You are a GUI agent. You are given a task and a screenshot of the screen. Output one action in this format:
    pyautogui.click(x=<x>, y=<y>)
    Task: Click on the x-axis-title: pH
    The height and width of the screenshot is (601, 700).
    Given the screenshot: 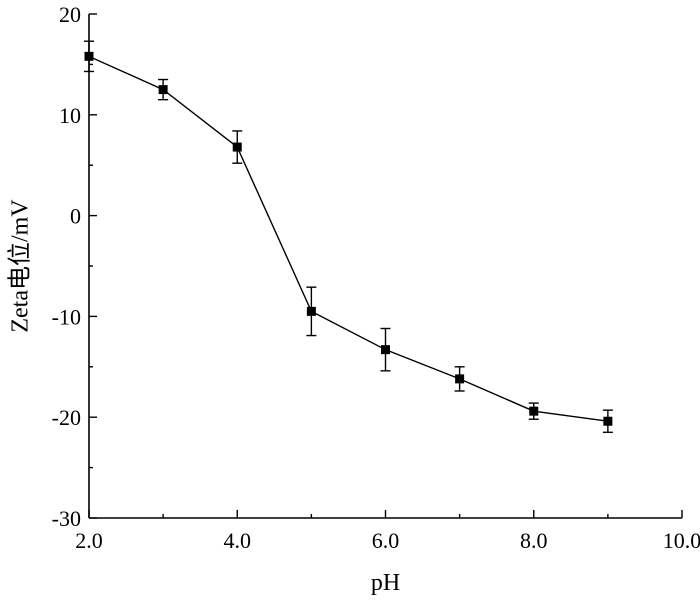 What is the action you would take?
    pyautogui.click(x=385, y=583)
    